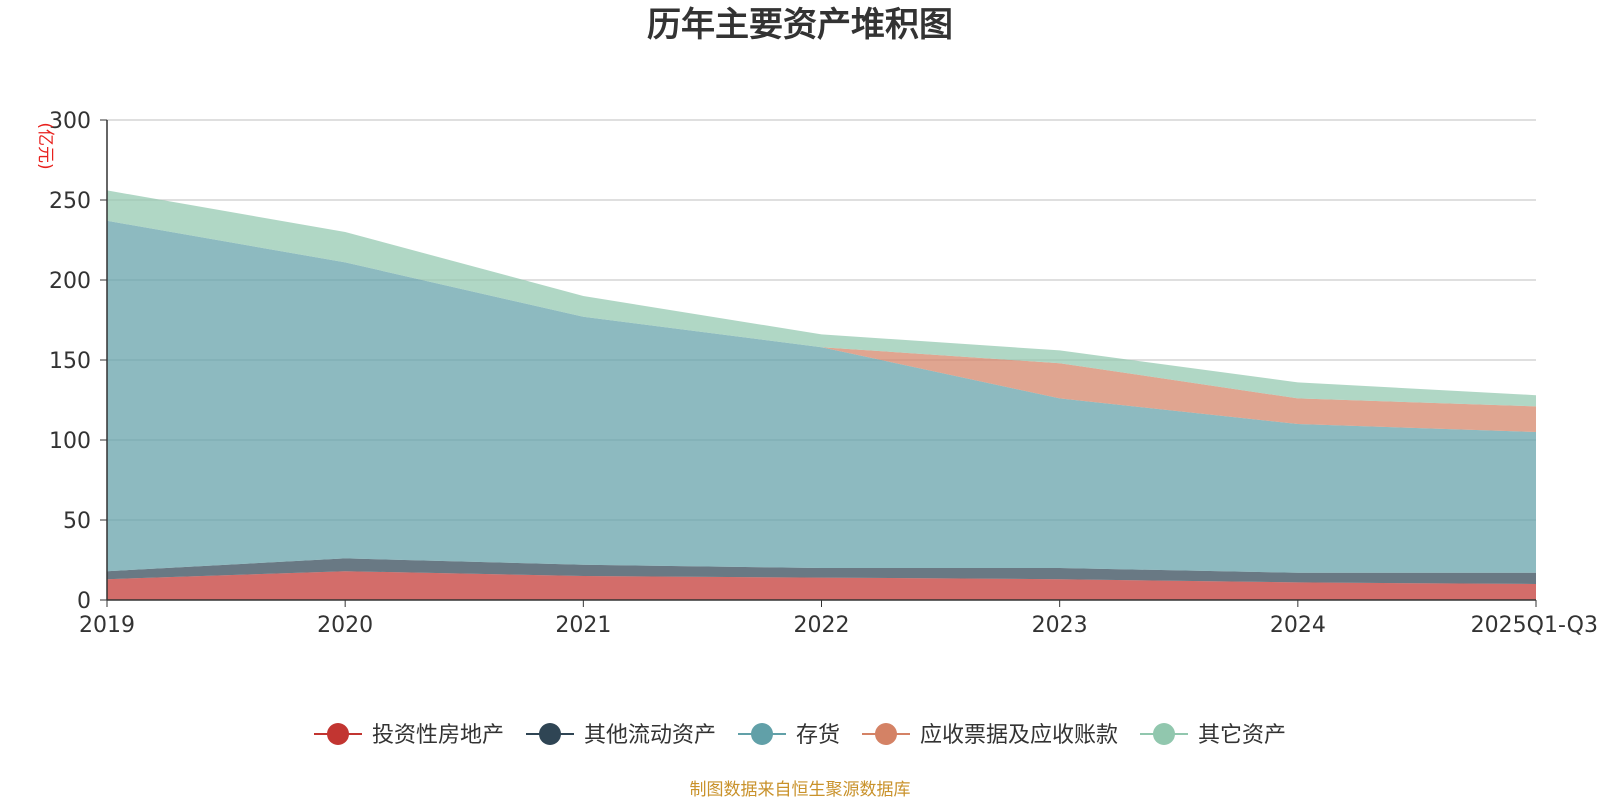 The width and height of the screenshot is (1600, 800). What do you see at coordinates (77, 521) in the screenshot?
I see `y-tick-label: 50` at bounding box center [77, 521].